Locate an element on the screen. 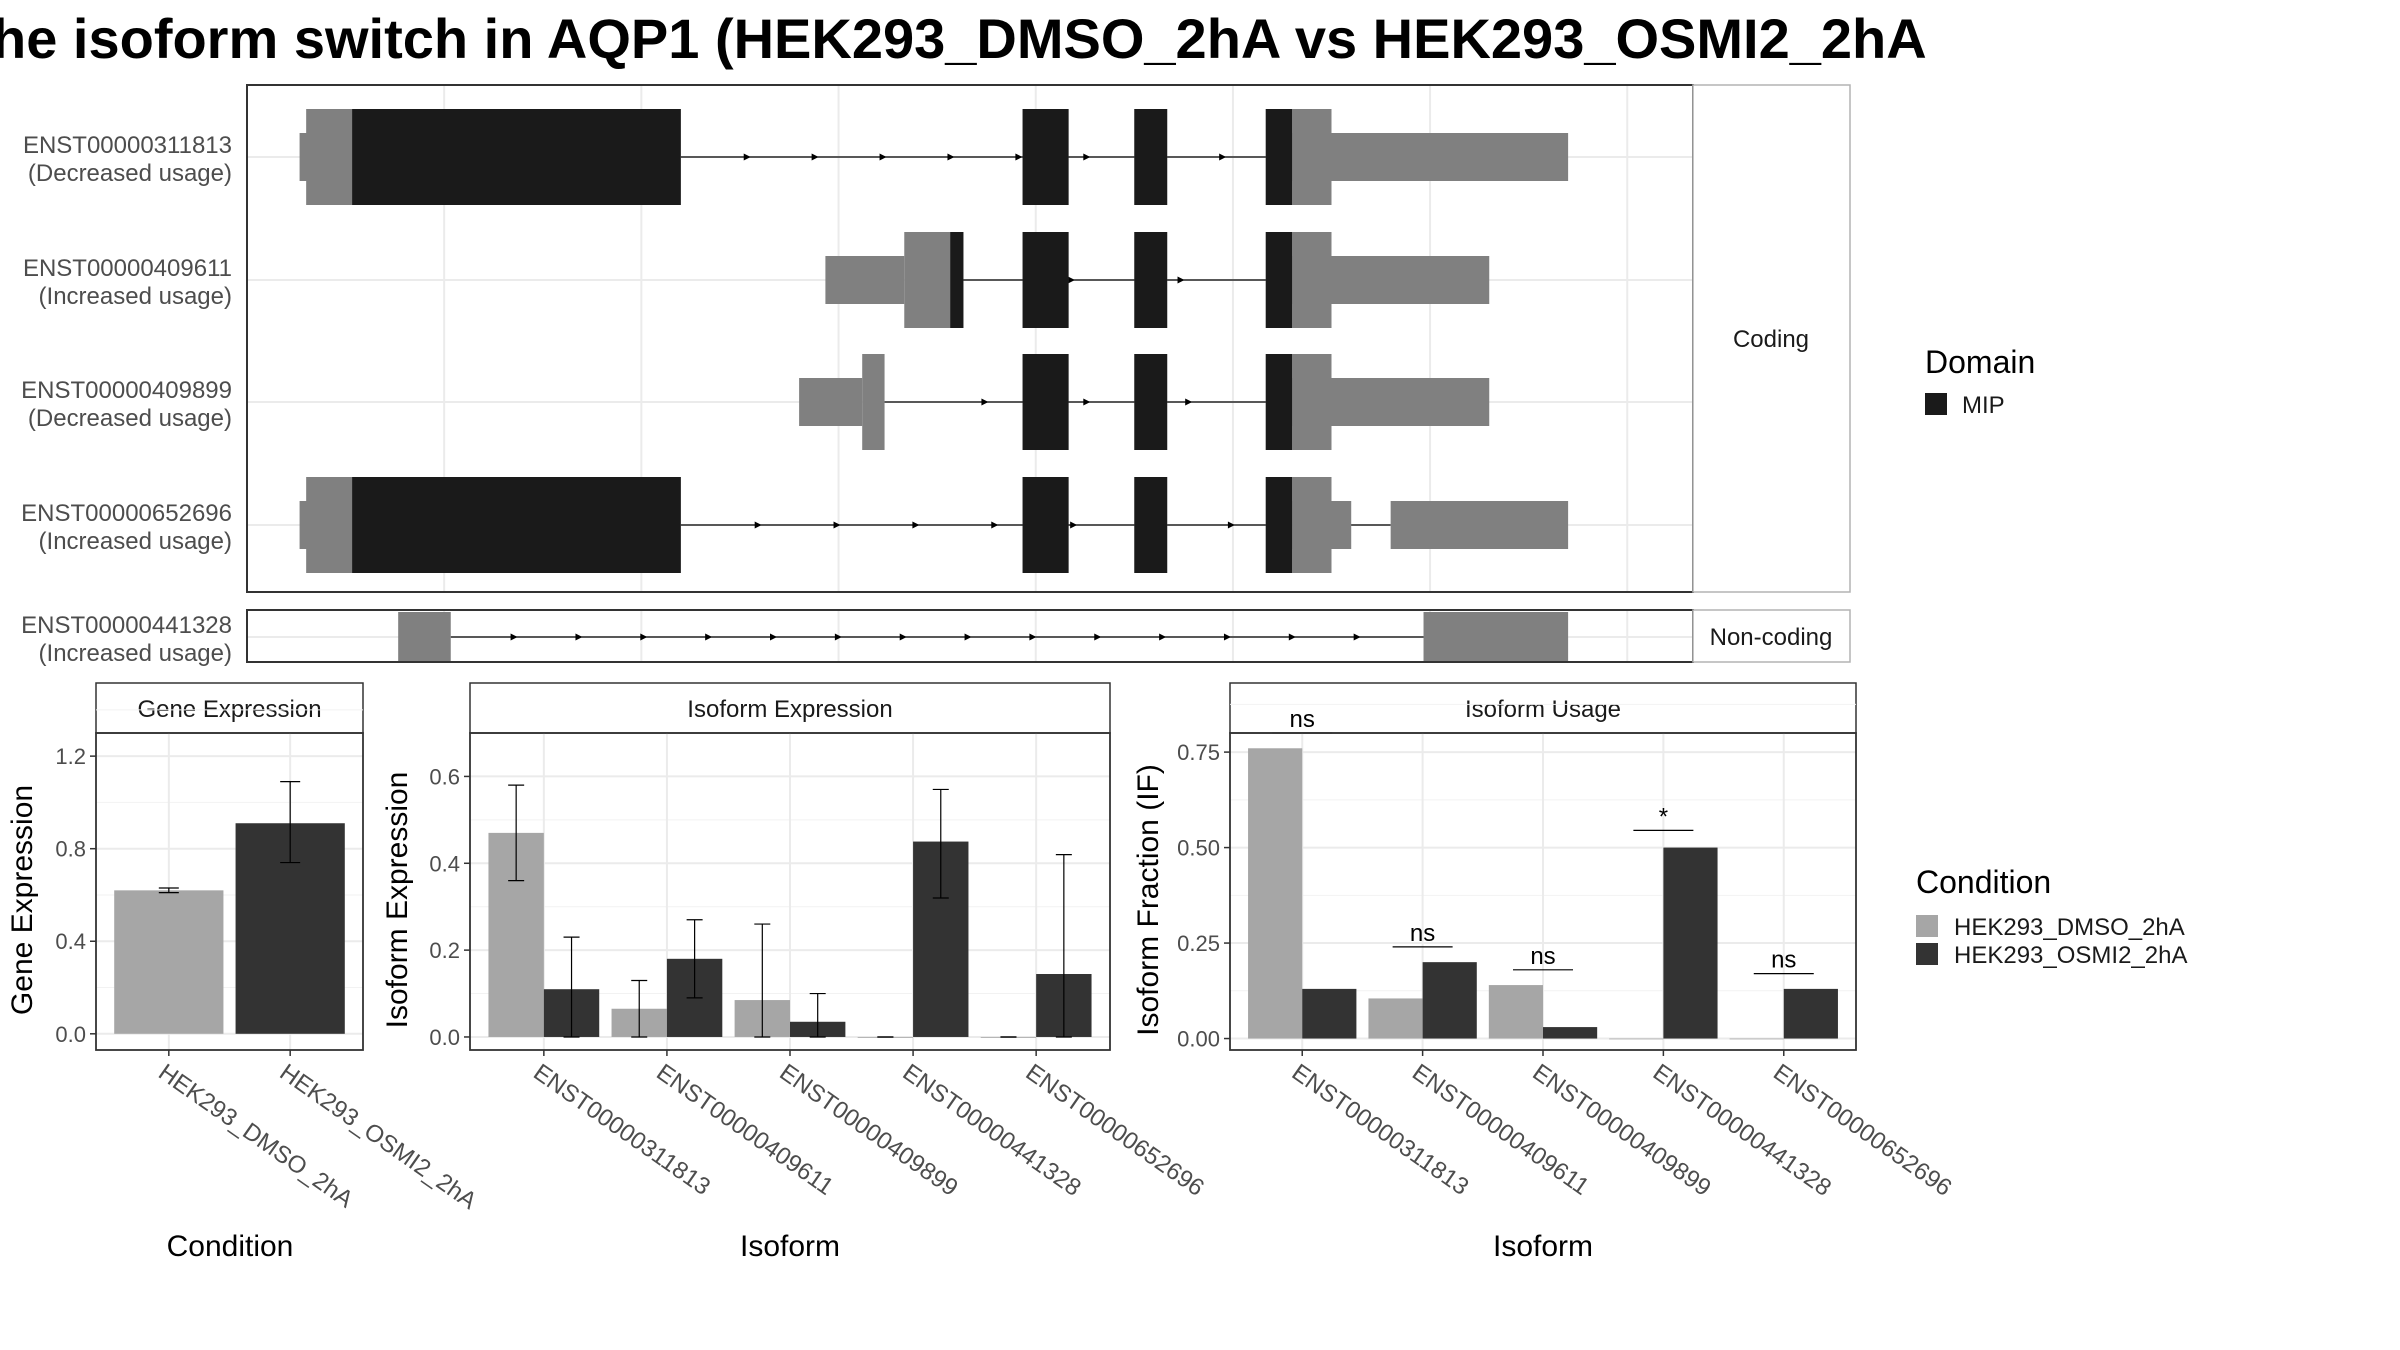  transcript-ENST00000409611 is located at coordinates (1157, 280).